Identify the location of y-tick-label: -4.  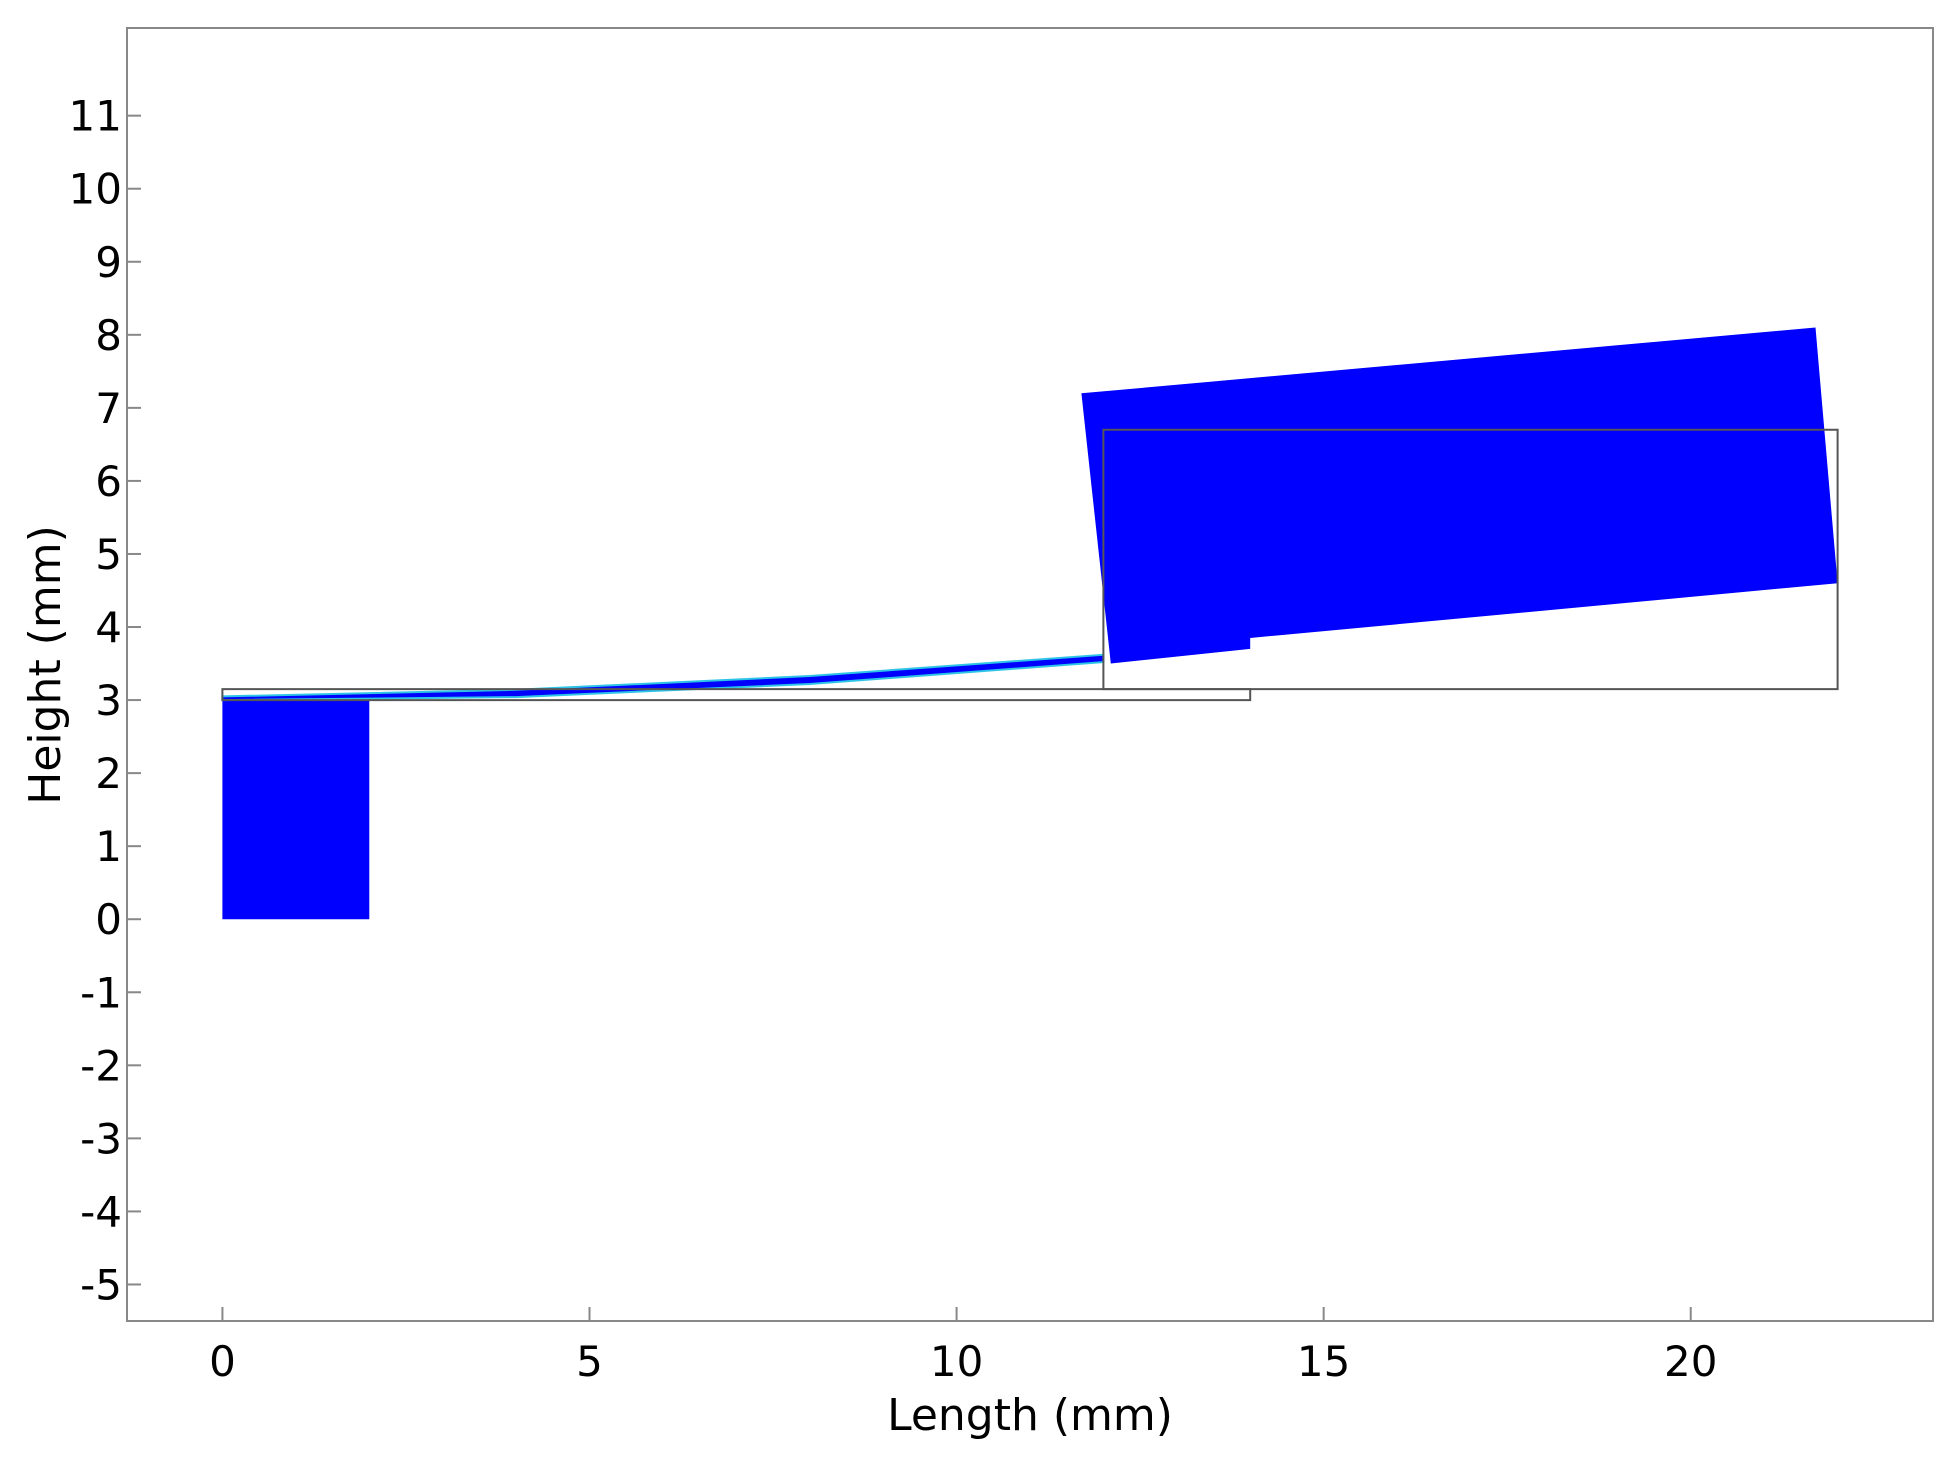
(101, 1211).